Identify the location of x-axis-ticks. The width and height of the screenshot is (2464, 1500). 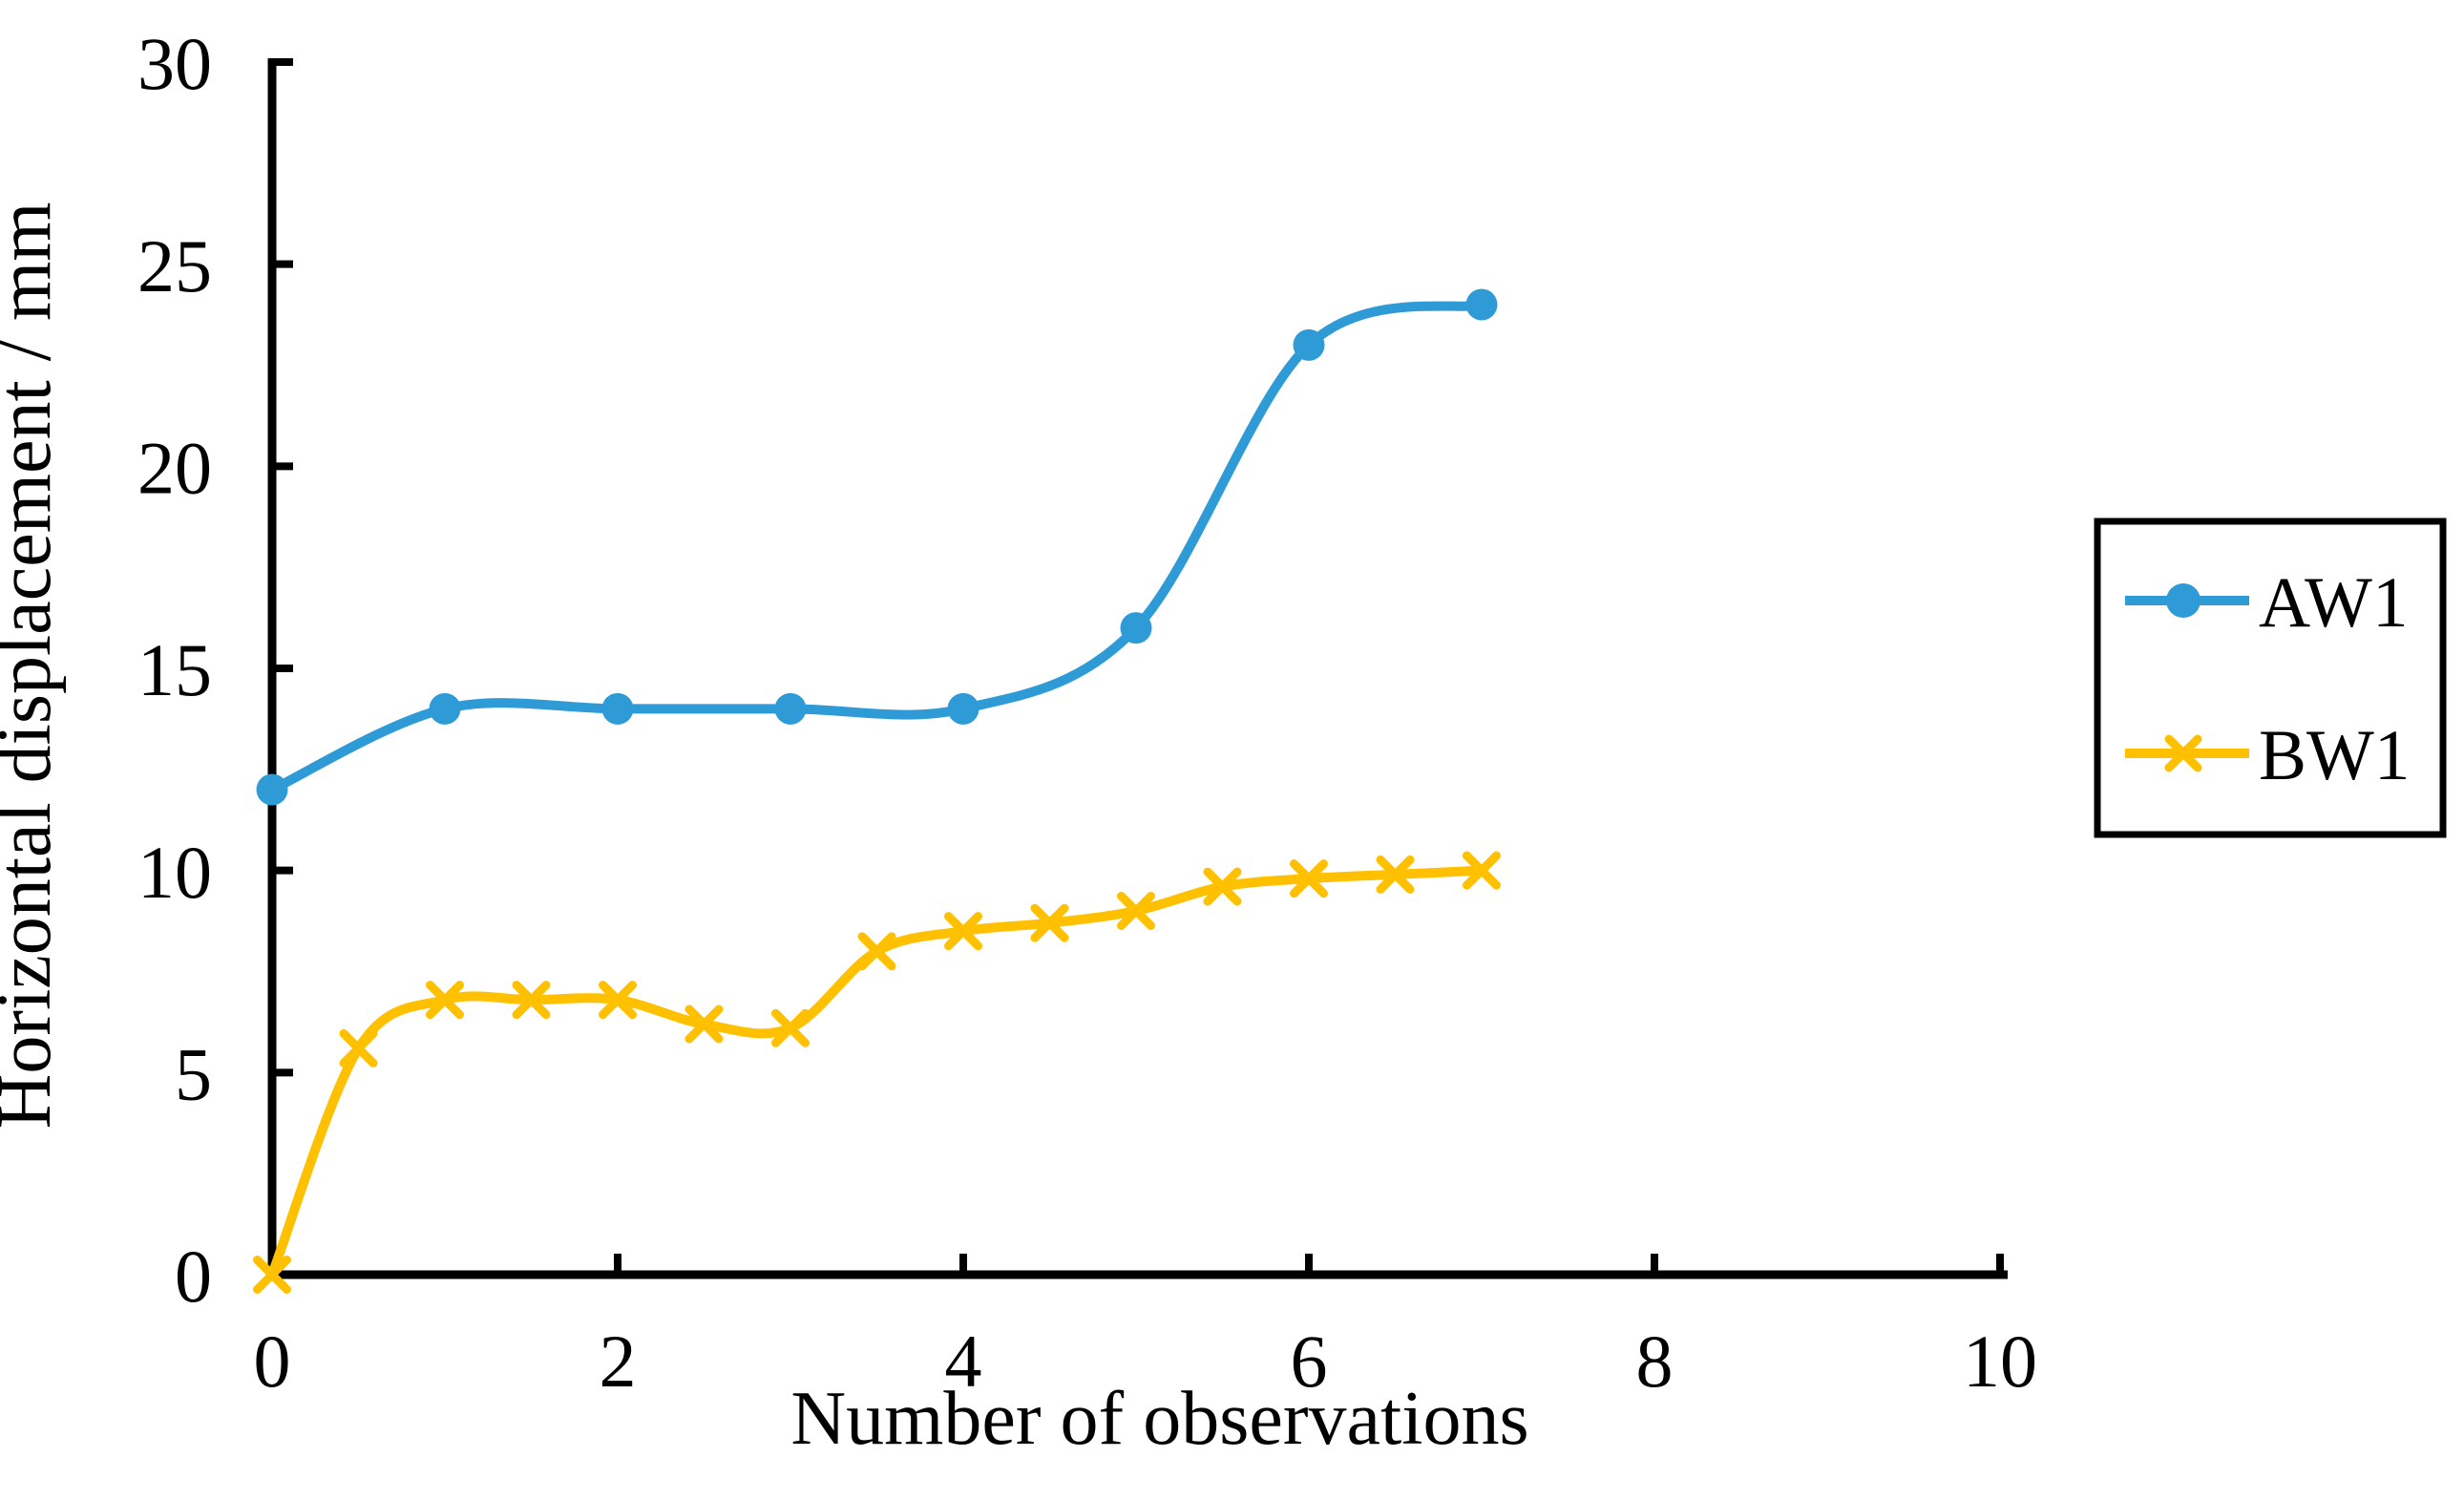
(1309, 1264).